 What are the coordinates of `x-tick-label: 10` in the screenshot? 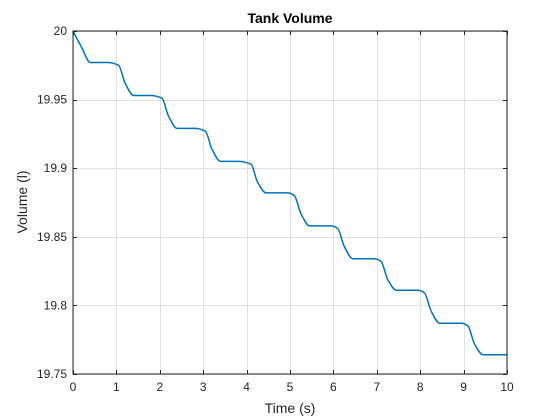 It's located at (507, 387).